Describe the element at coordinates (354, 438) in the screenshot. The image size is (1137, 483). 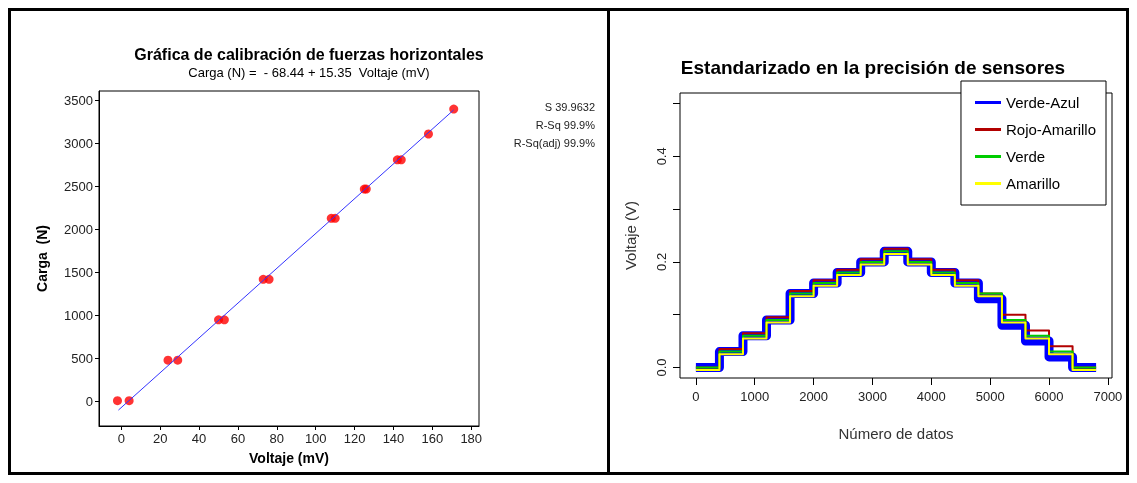
I see `x-tick-label: 120` at that location.